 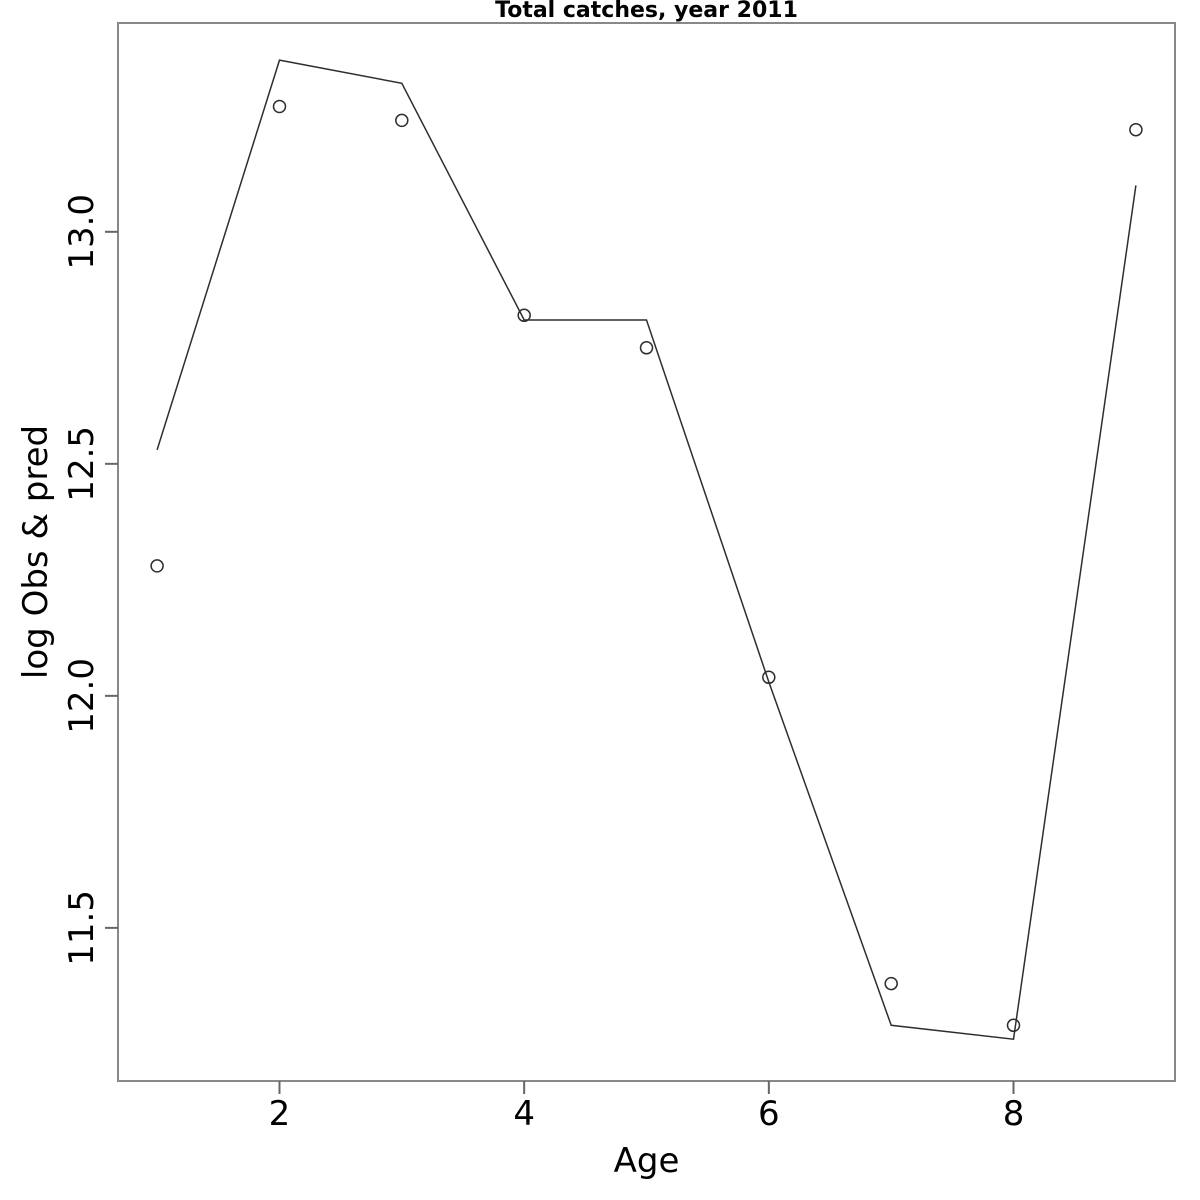 What do you see at coordinates (82, 696) in the screenshot?
I see `y-tick-label: 12.0` at bounding box center [82, 696].